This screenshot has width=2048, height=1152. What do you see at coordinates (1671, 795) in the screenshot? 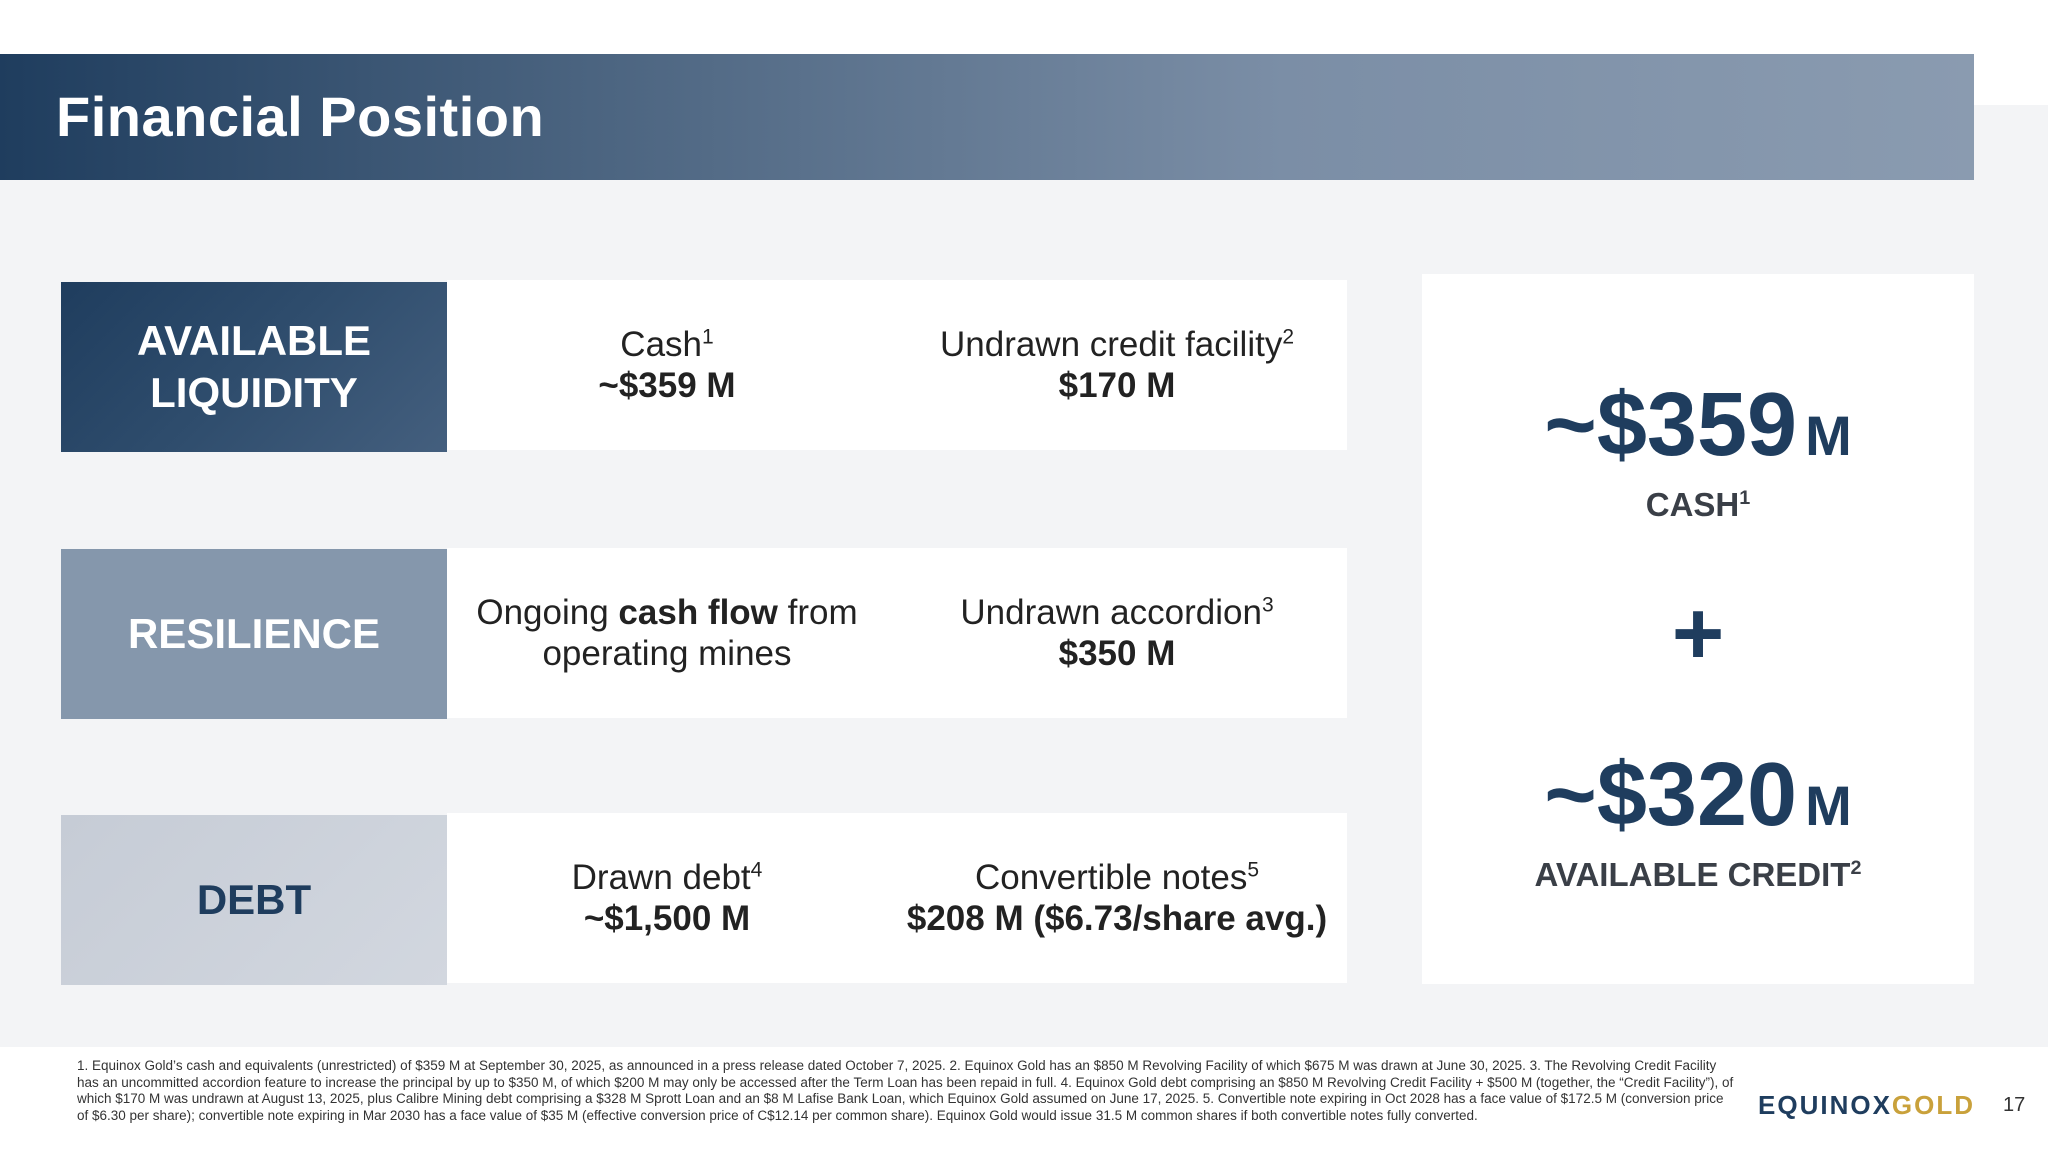
I see `summary-credit-value: ~$320` at bounding box center [1671, 795].